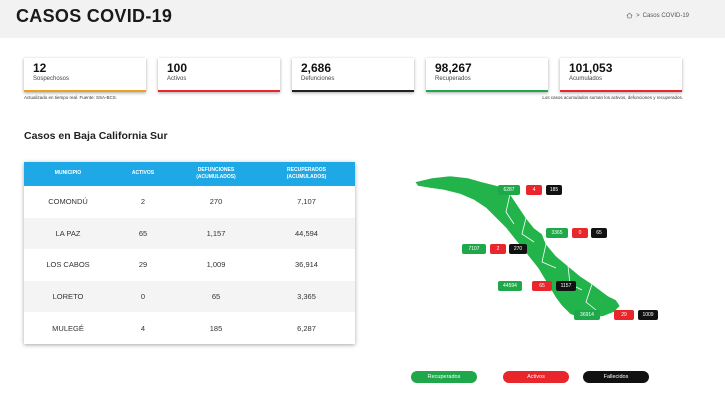 Image resolution: width=725 pixels, height=400 pixels. I want to click on cell-defunciones: 270, so click(216, 202).